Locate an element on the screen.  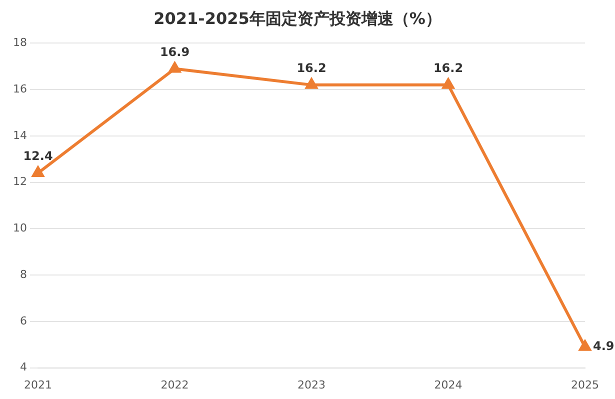
y-tick-label: 16 is located at coordinates (19, 89).